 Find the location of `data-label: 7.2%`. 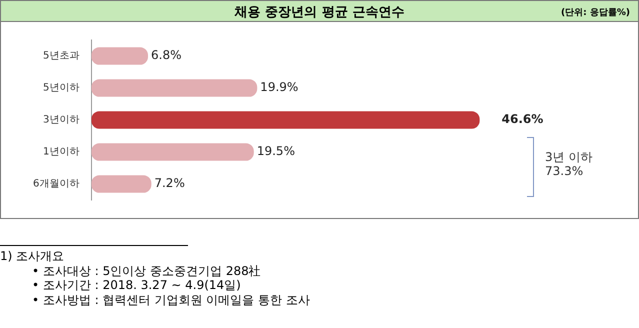

data-label: 7.2% is located at coordinates (169, 183).